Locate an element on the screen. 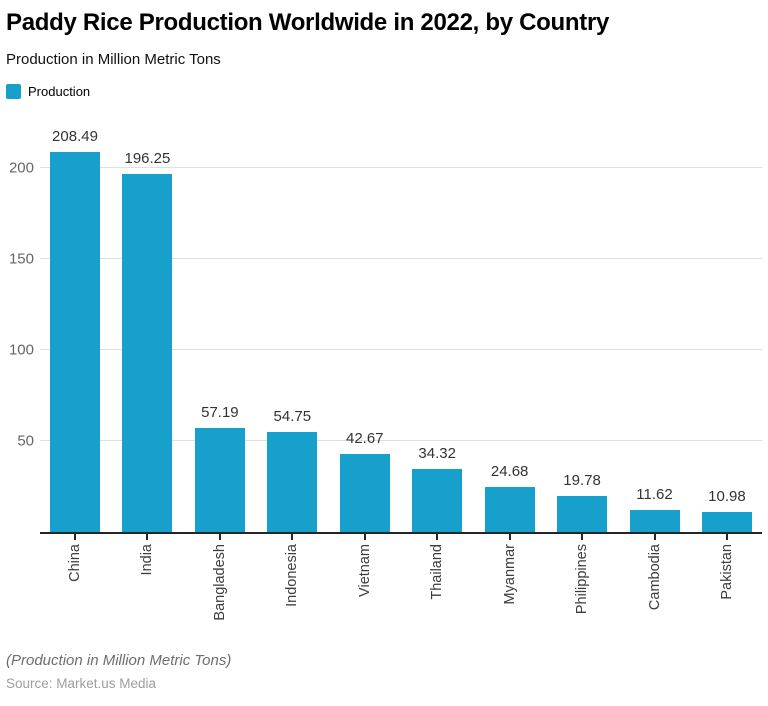 The image size is (768, 706). bar-thailand is located at coordinates (437, 500).